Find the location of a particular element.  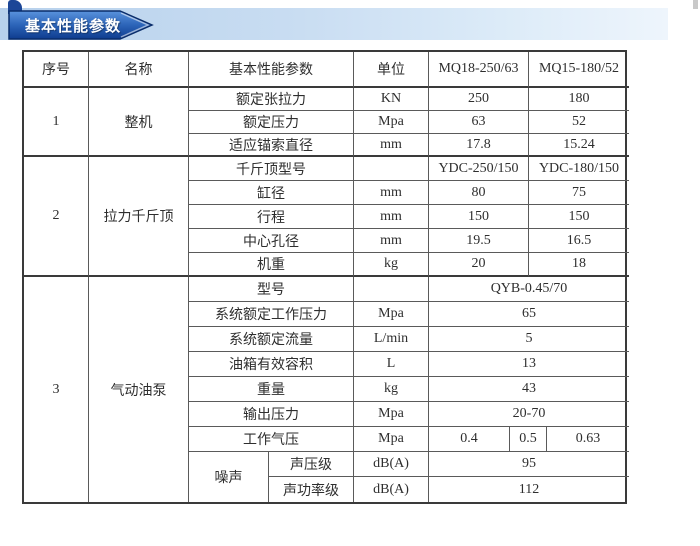

value-cell-merged: 20-70 is located at coordinates (529, 414).